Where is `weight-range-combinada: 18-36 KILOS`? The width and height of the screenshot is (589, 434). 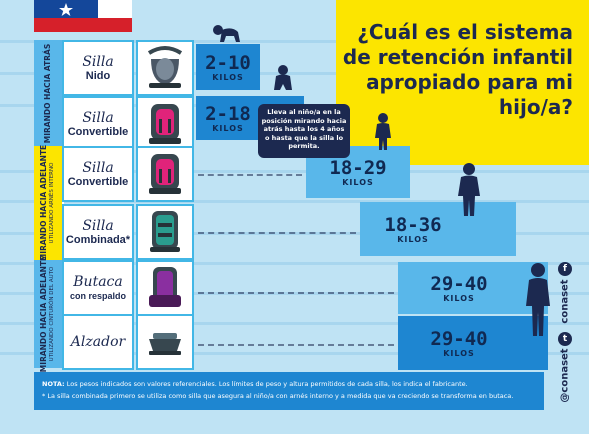 weight-range-combinada: 18-36 KILOS is located at coordinates (438, 229).